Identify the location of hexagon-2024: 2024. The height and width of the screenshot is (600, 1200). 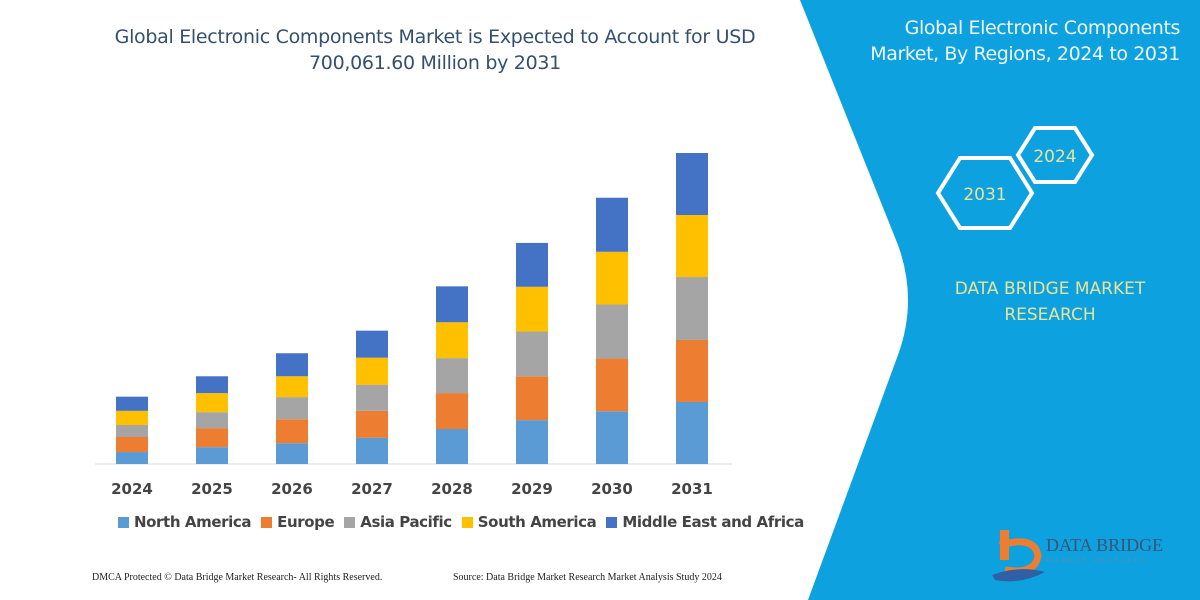
(1055, 155).